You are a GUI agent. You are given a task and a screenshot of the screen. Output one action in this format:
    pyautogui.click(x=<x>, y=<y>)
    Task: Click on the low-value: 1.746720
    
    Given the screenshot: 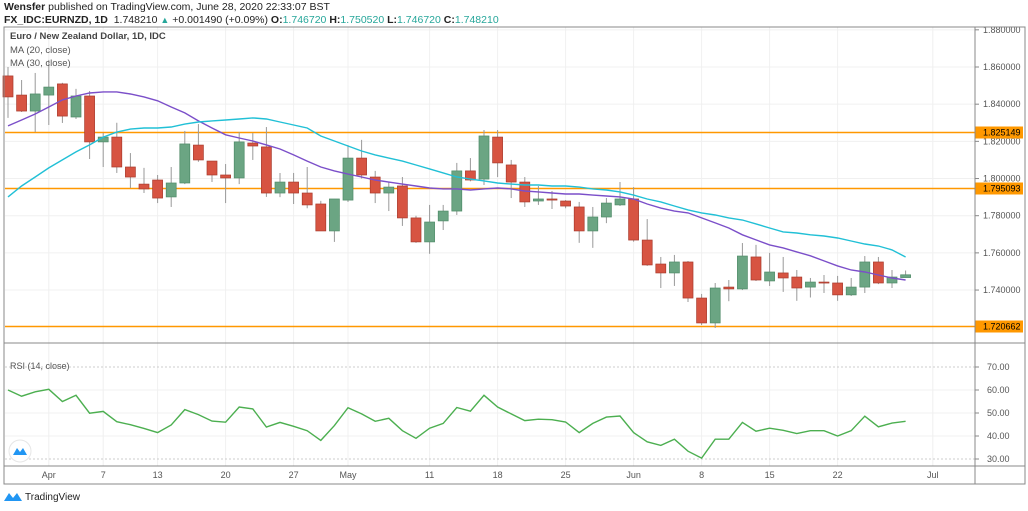 What is the action you would take?
    pyautogui.click(x=419, y=20)
    